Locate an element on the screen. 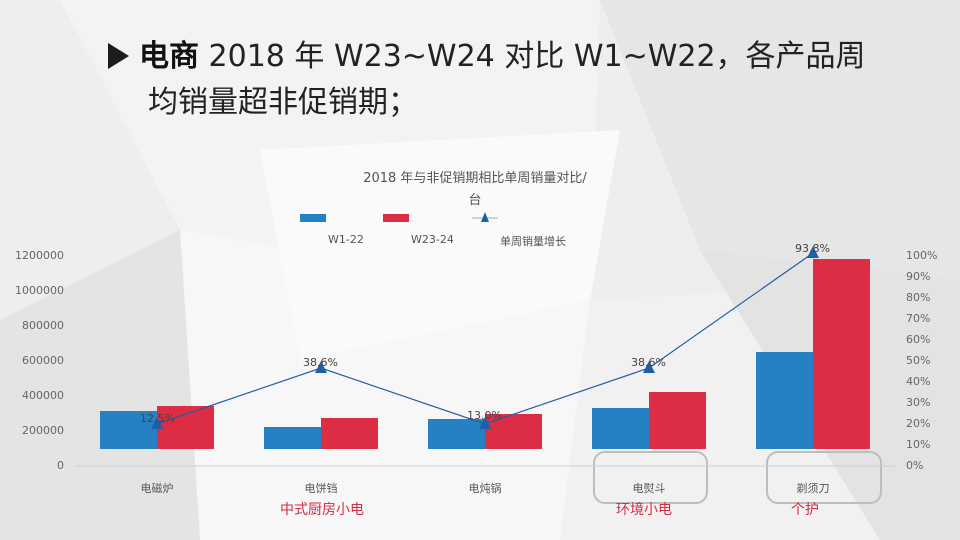 The width and height of the screenshot is (960, 540). growth-label: 12.5% is located at coordinates (157, 418).